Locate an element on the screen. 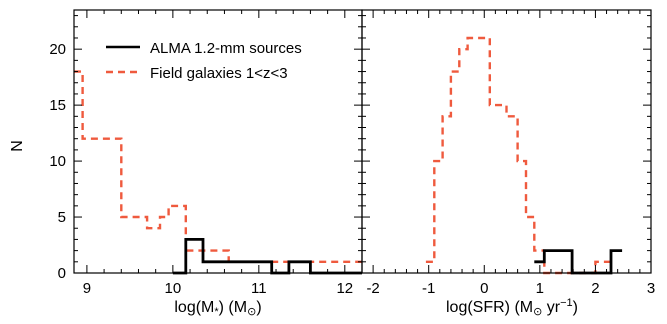 The height and width of the screenshot is (324, 667). sfr-x-tick-label: 3 is located at coordinates (651, 288).